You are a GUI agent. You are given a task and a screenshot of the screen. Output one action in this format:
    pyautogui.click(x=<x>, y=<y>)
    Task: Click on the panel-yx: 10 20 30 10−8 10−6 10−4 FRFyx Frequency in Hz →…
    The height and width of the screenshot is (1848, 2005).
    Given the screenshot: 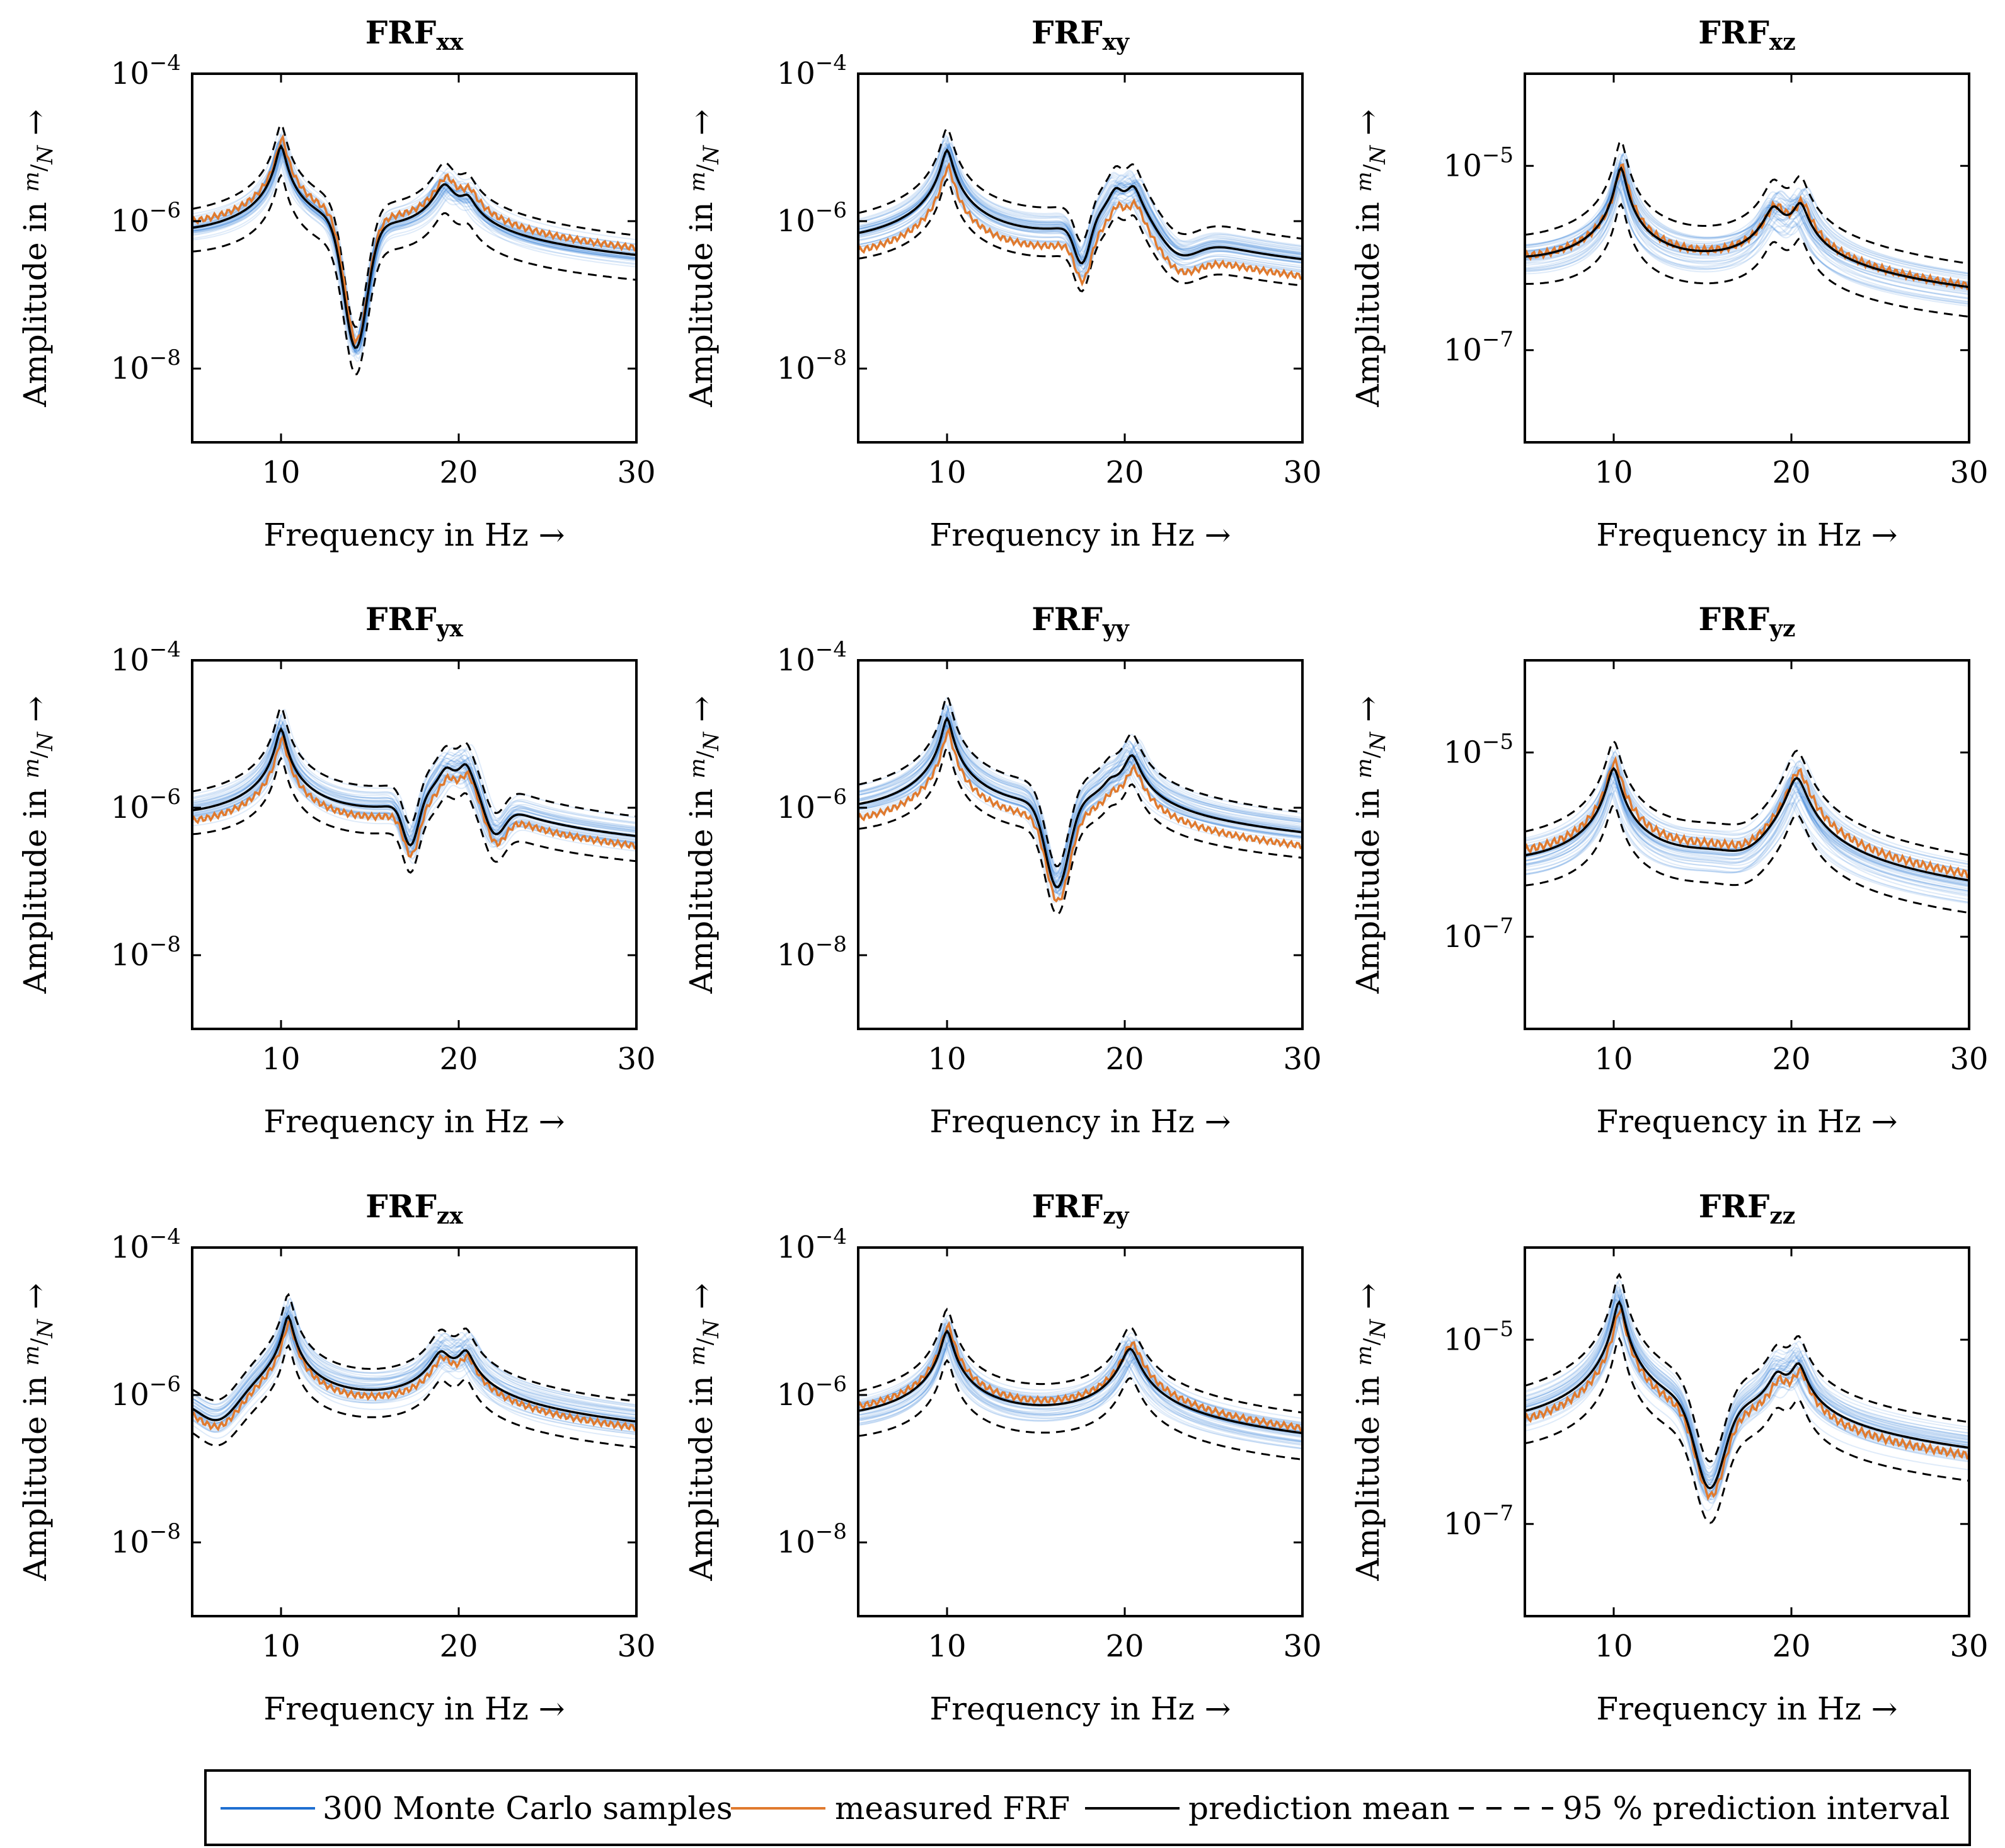 What is the action you would take?
    pyautogui.click(x=336, y=870)
    